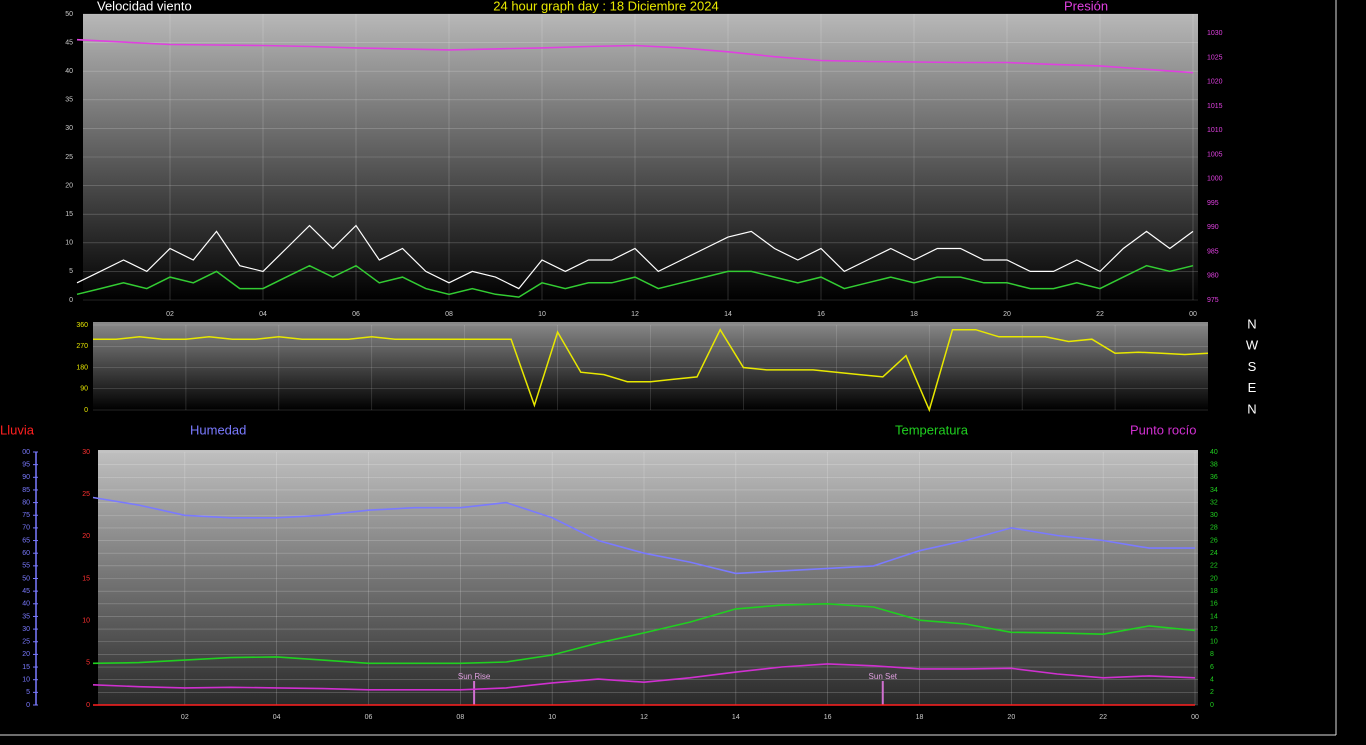 Image resolution: width=1366 pixels, height=745 pixels. Describe the element at coordinates (1252, 366) in the screenshot. I see `y2-tick-label: S` at that location.